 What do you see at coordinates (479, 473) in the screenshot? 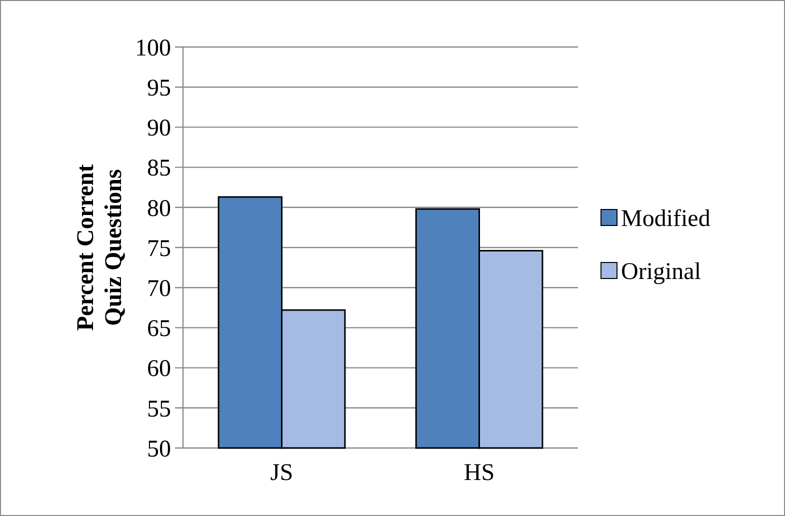
I see `x-tick-label: HS` at bounding box center [479, 473].